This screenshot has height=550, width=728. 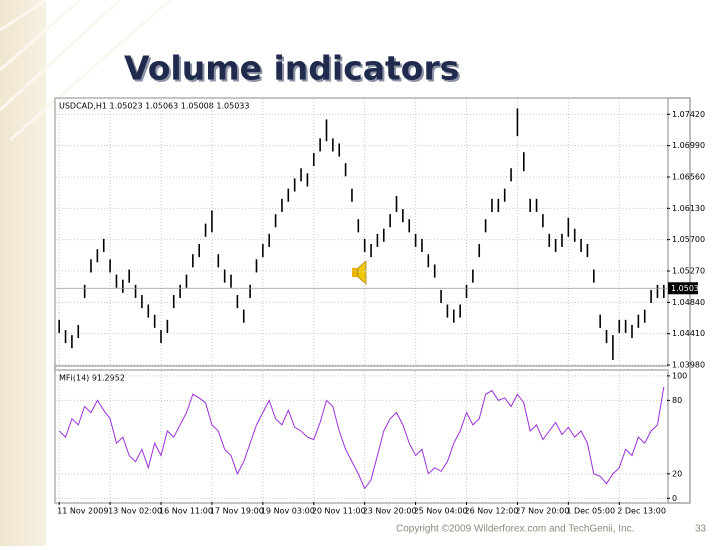 What do you see at coordinates (23, 273) in the screenshot?
I see `side-band` at bounding box center [23, 273].